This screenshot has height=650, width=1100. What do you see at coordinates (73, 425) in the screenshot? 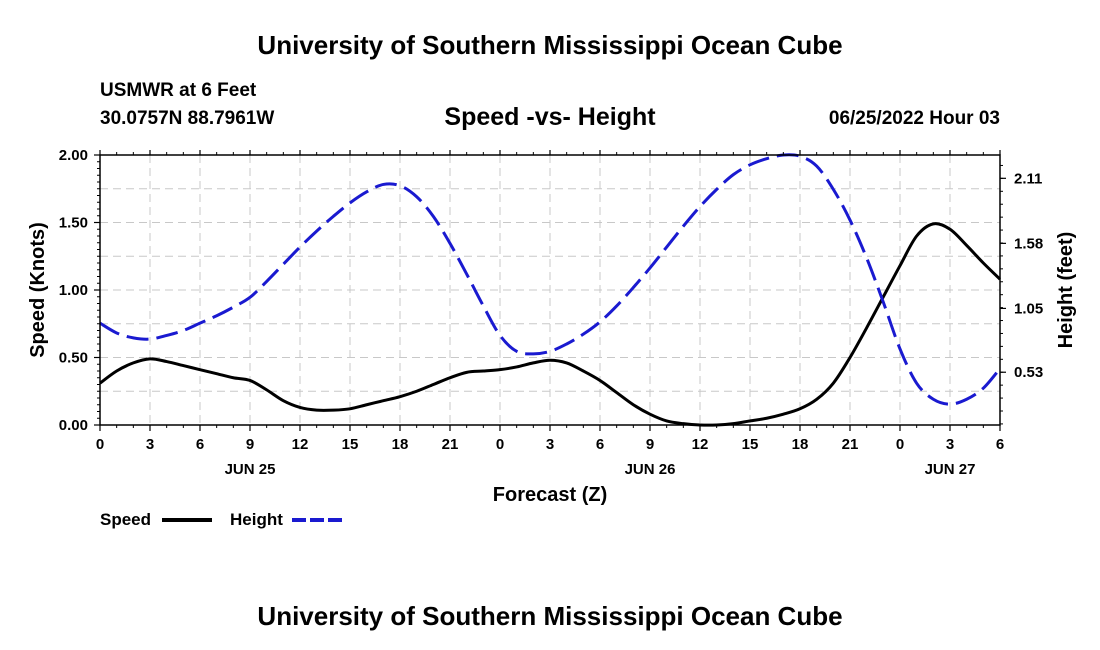
I see `y-tick-label: 0.00` at bounding box center [73, 425].